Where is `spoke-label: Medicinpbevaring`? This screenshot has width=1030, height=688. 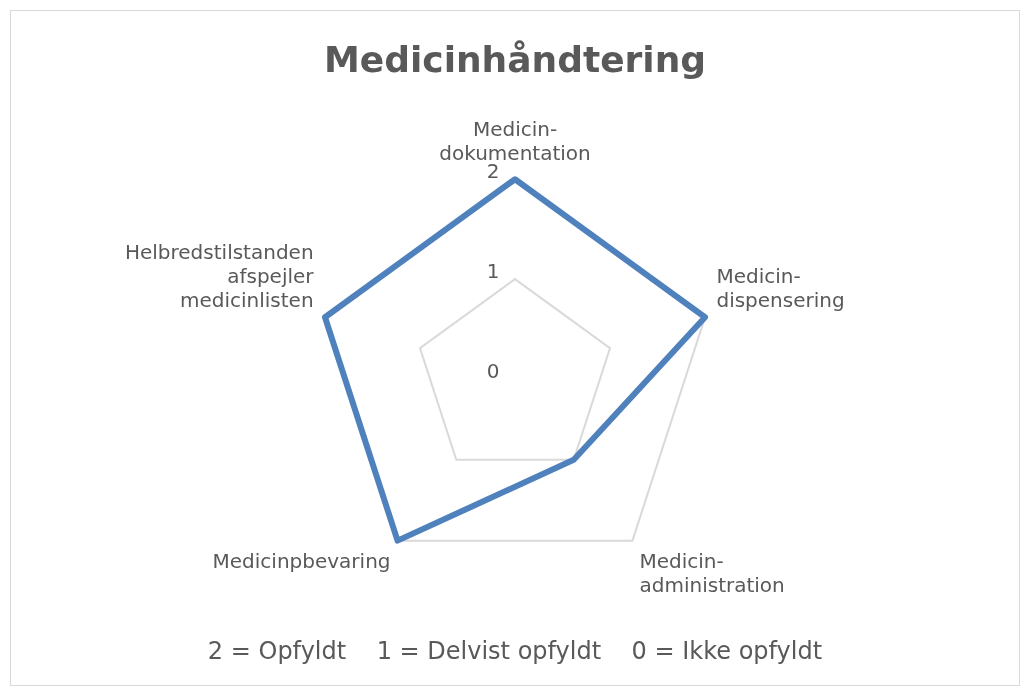
spoke-label: Medicinpbevaring is located at coordinates (301, 560).